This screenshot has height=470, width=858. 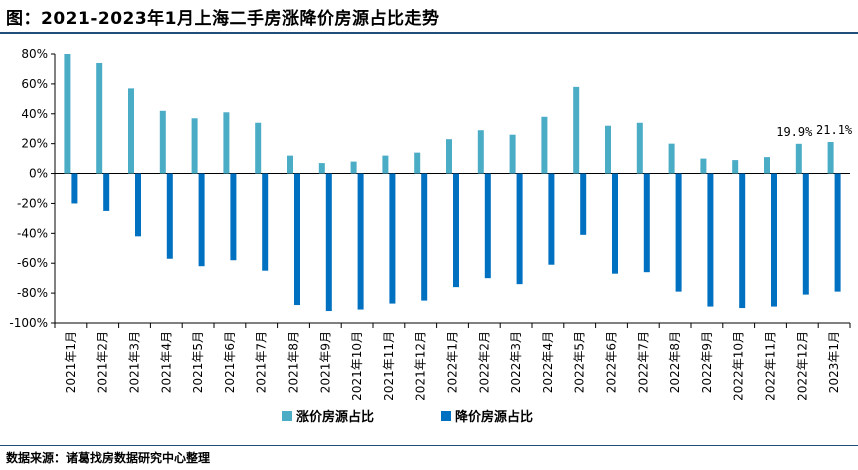 I want to click on y-tick-label: -80%, so click(x=32, y=293).